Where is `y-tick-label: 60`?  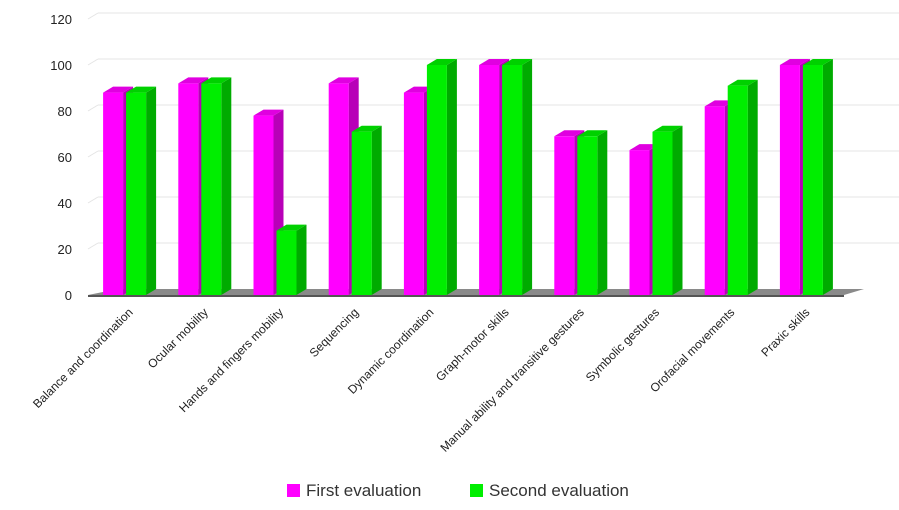 y-tick-label: 60 is located at coordinates (65, 157).